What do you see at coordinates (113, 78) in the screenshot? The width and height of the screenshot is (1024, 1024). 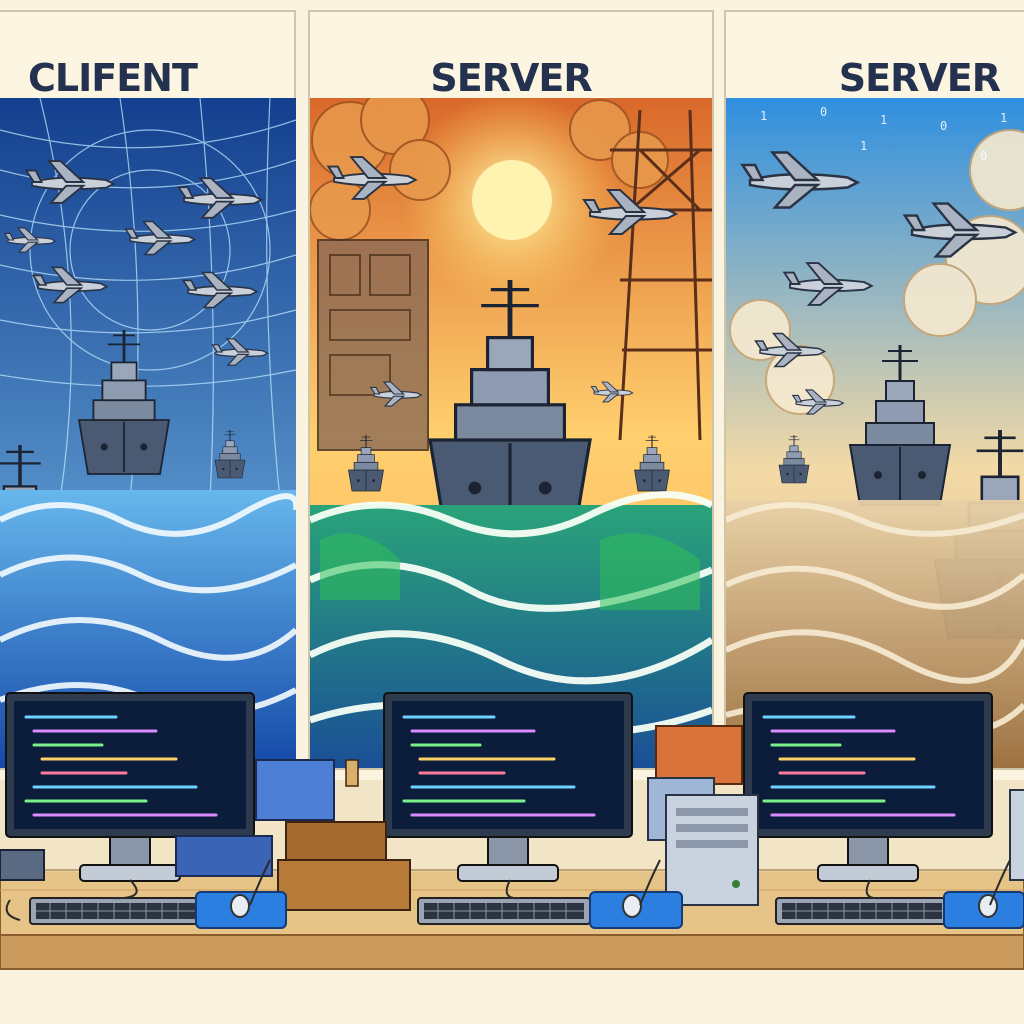 I see `client-panel-title: CLIFENT` at bounding box center [113, 78].